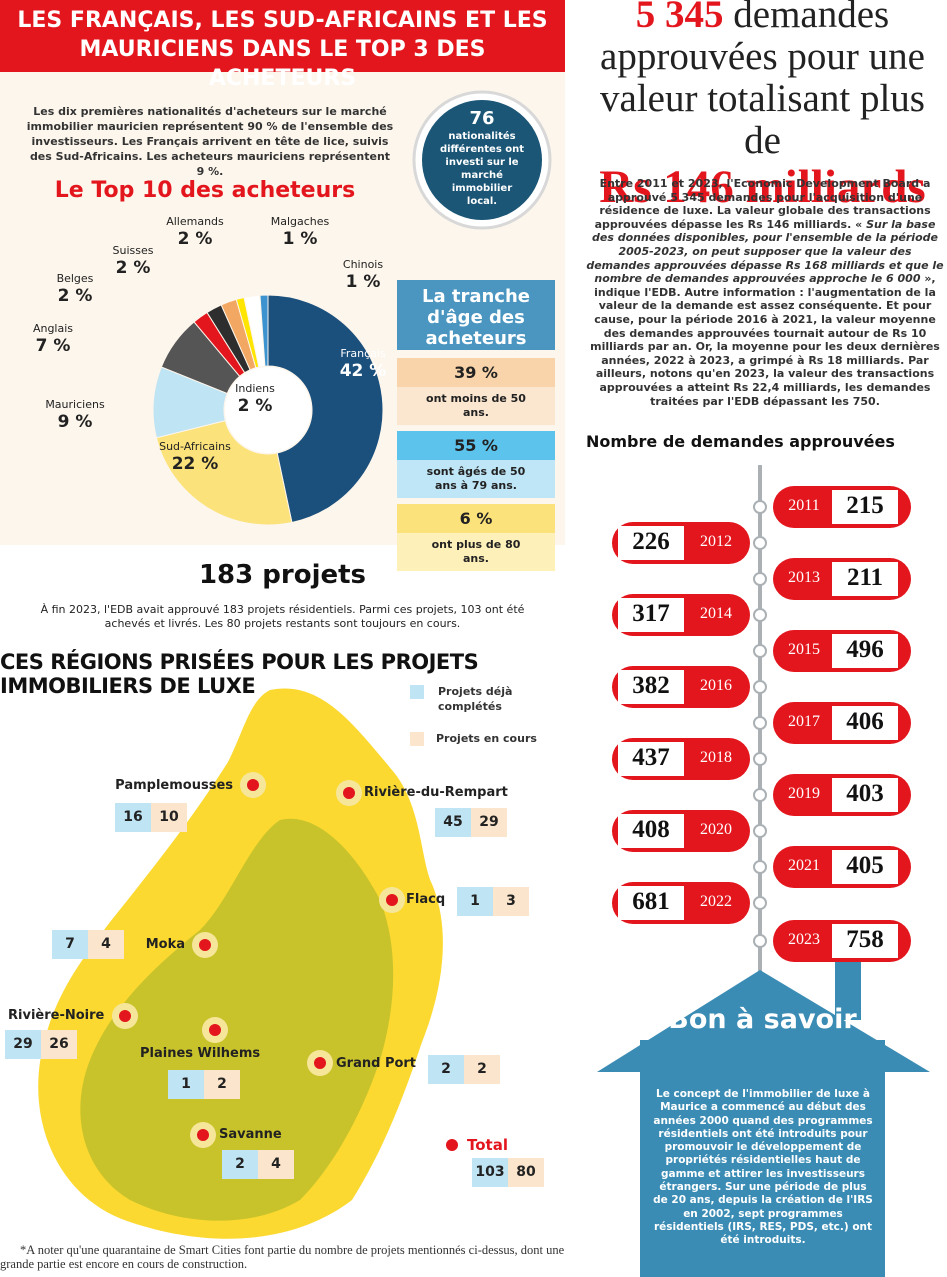  I want to click on pie-label-name: Suisses, so click(133, 250).